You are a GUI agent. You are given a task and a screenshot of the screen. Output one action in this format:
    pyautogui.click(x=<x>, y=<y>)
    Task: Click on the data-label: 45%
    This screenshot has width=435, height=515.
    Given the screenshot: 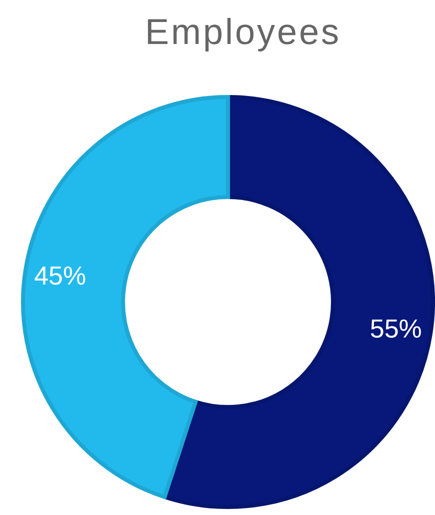 What is the action you would take?
    pyautogui.click(x=60, y=275)
    